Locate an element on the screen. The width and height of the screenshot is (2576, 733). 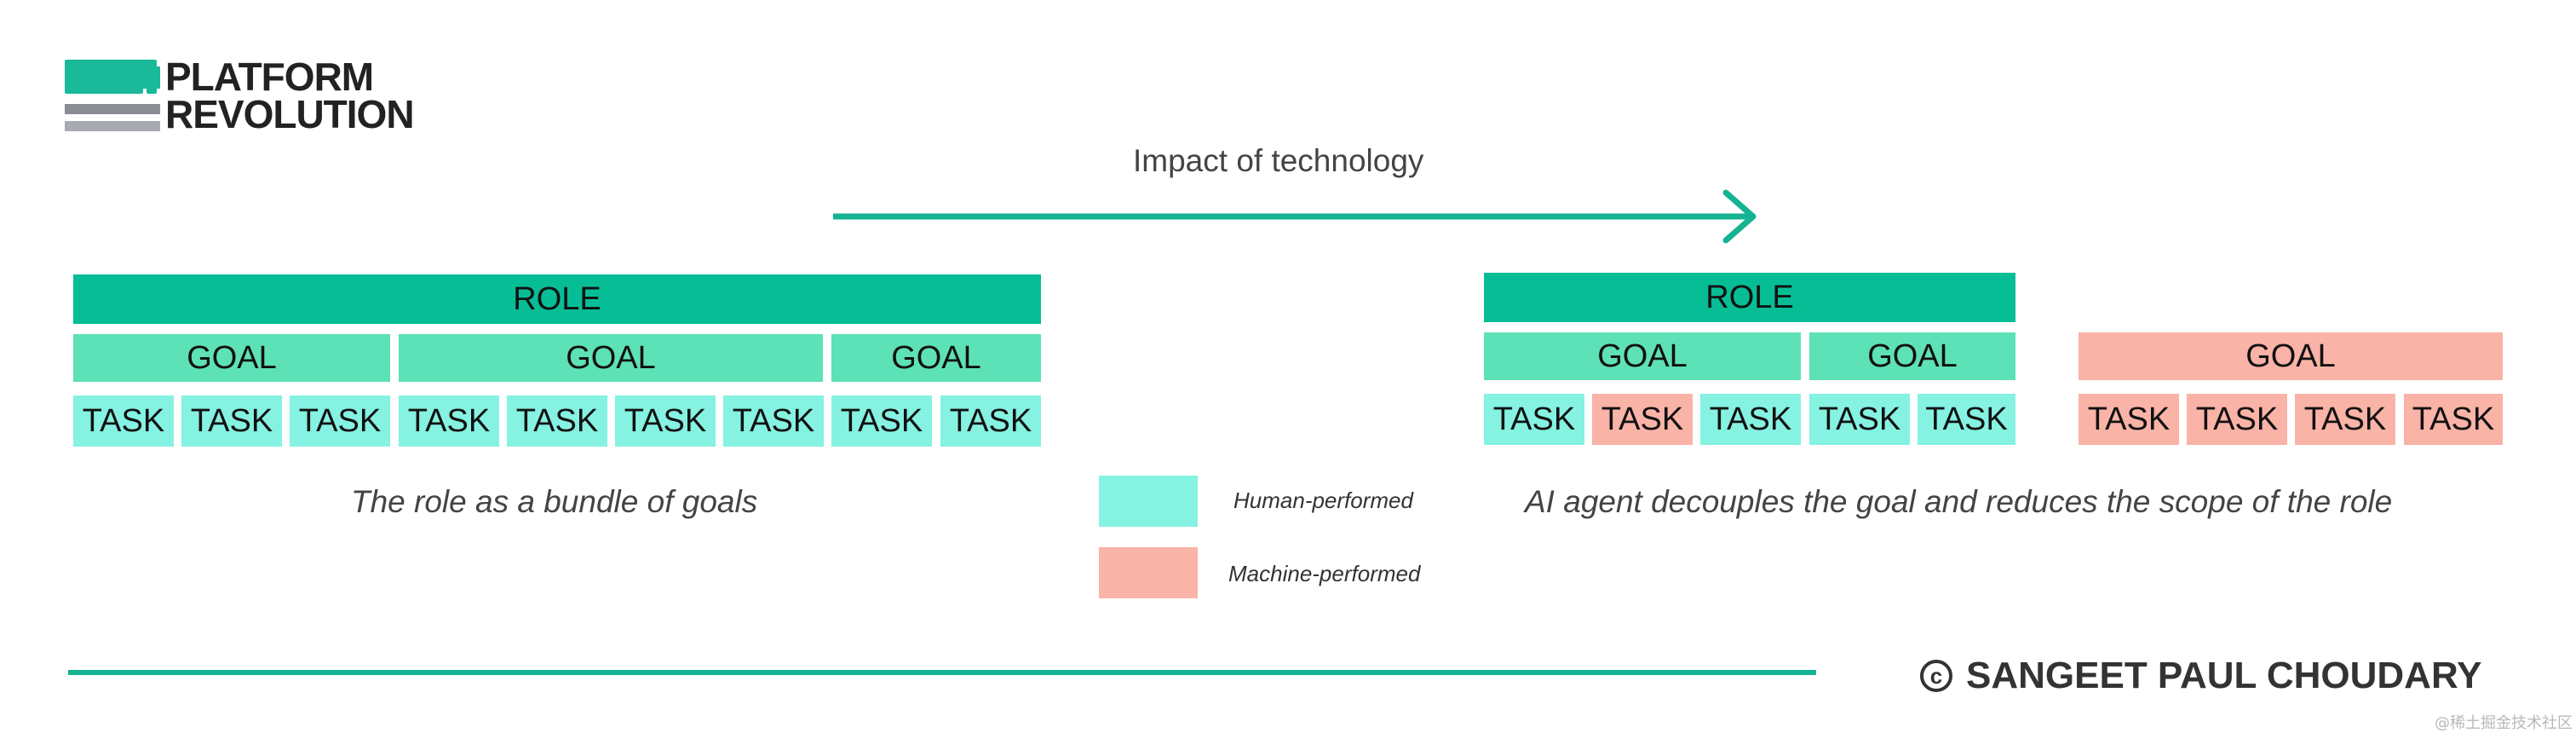
right-goal-2: GOAL is located at coordinates (1912, 356).